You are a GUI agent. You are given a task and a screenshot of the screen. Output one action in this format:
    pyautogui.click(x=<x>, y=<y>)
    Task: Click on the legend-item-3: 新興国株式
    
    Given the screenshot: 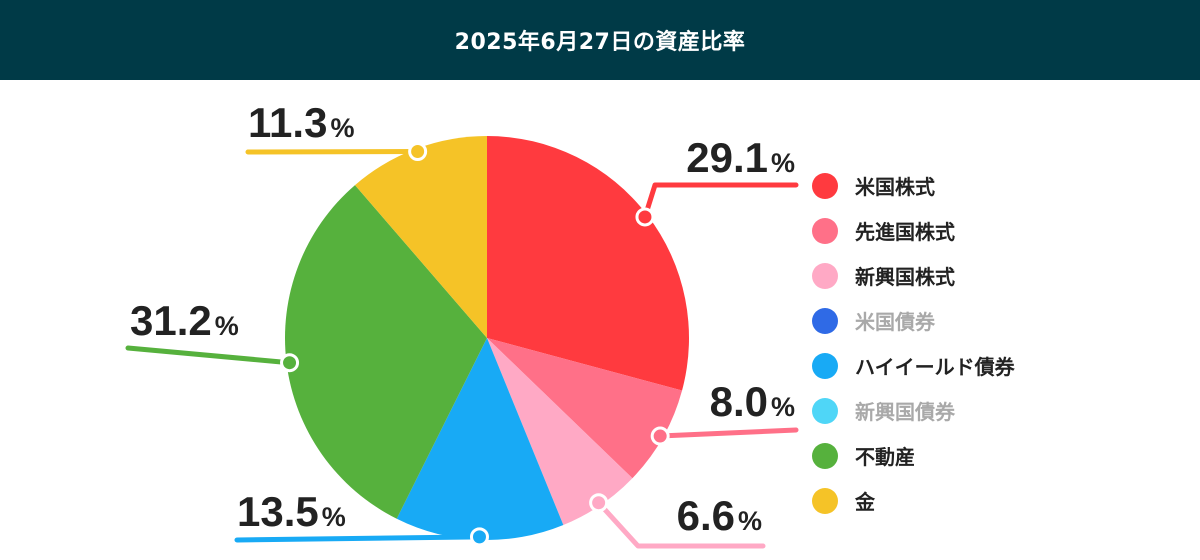 What is the action you would take?
    pyautogui.click(x=913, y=275)
    